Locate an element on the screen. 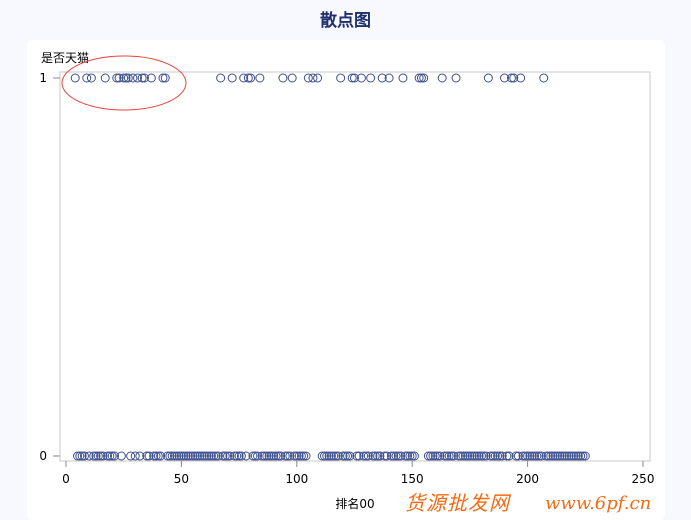 This screenshot has height=520, width=691. x-tick-label: 200 is located at coordinates (527, 479).